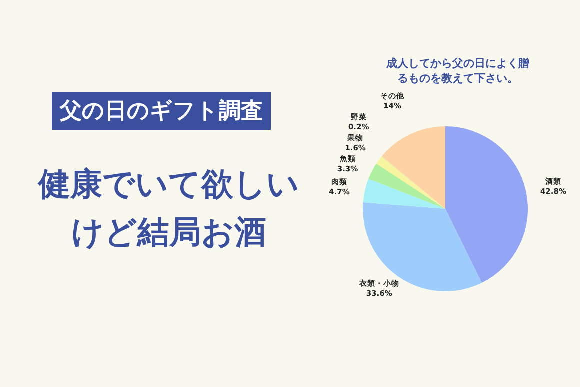 The width and height of the screenshot is (580, 387). Describe the element at coordinates (458, 71) in the screenshot. I see `chart-title: 成人してから父の日によく贈るものを教えて下さい。` at that location.